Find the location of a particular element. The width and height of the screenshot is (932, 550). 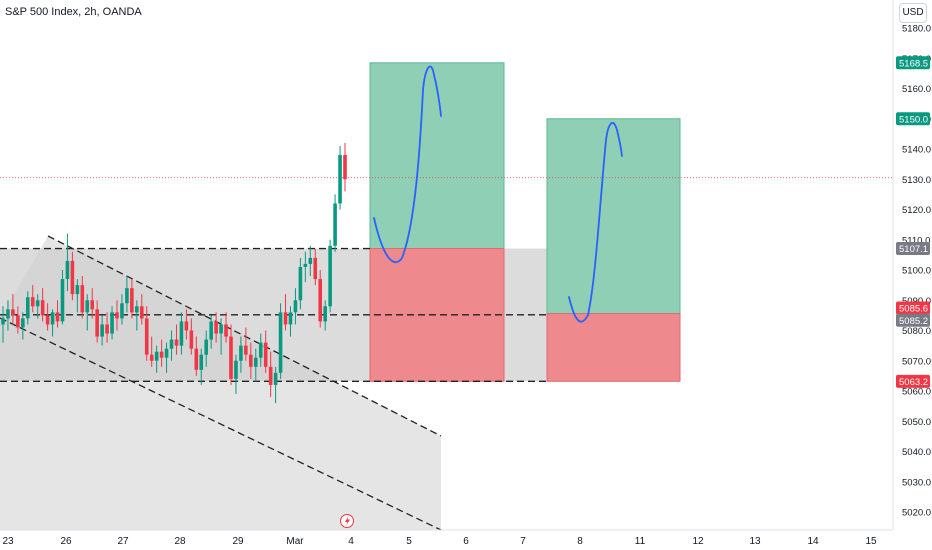

price-label: 5063.2 is located at coordinates (913, 382).